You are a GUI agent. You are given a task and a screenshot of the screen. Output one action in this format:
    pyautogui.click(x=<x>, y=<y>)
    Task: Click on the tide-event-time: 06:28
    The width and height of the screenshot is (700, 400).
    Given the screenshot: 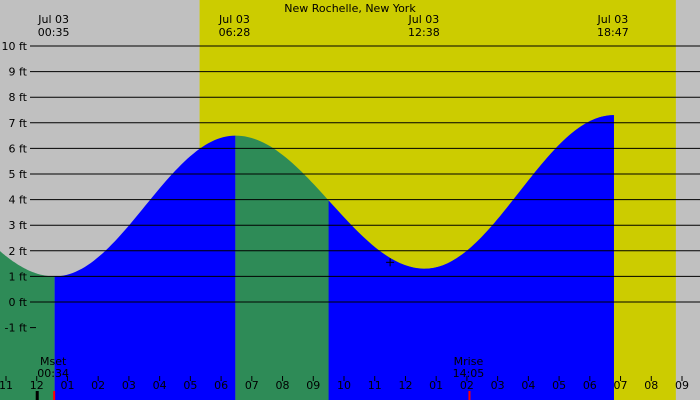 What is the action you would take?
    pyautogui.click(x=235, y=32)
    